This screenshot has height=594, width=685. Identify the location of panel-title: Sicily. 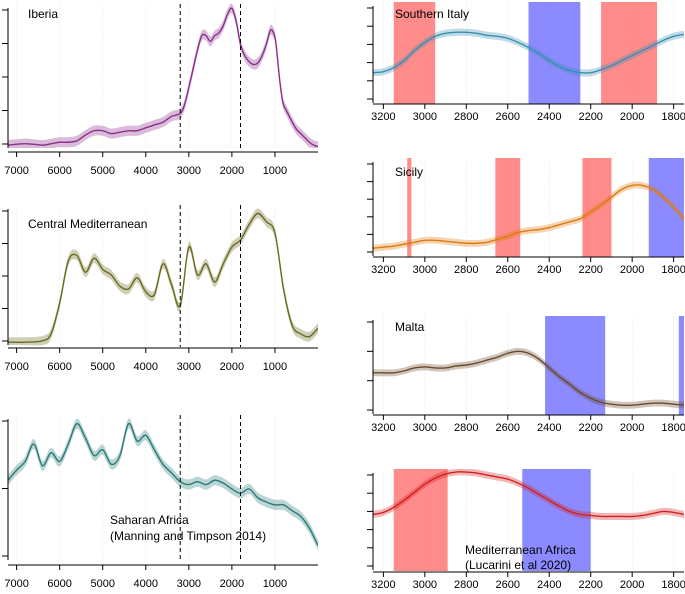
(409, 172).